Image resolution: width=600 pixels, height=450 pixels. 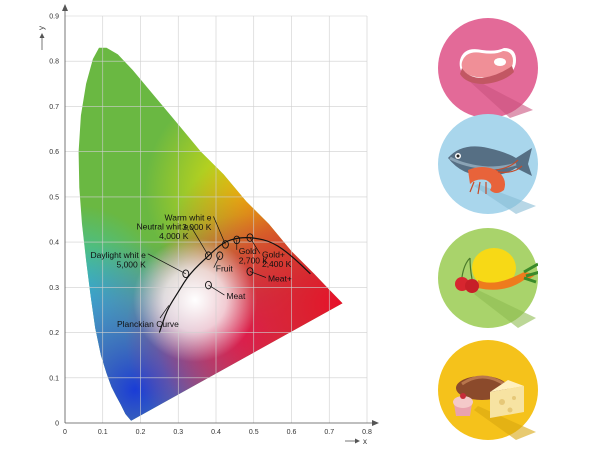 I want to click on meat-icon, so click(x=488, y=68).